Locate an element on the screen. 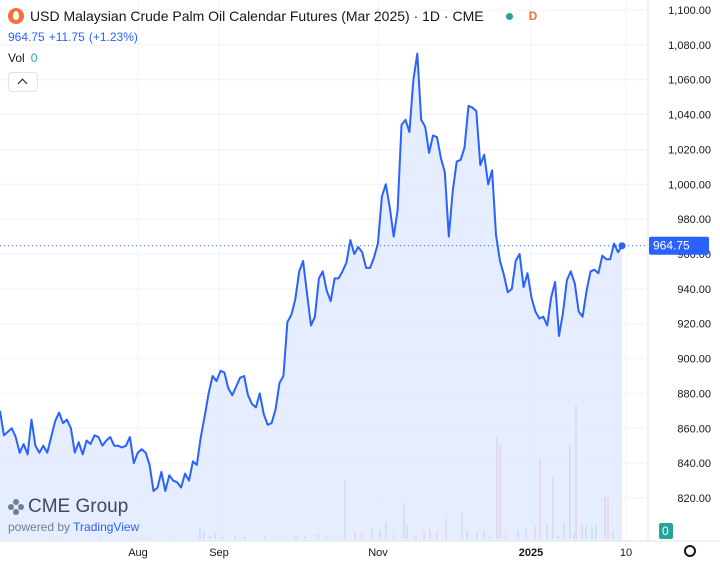 The image size is (720, 566). tradingview-link: TradingView is located at coordinates (106, 527).